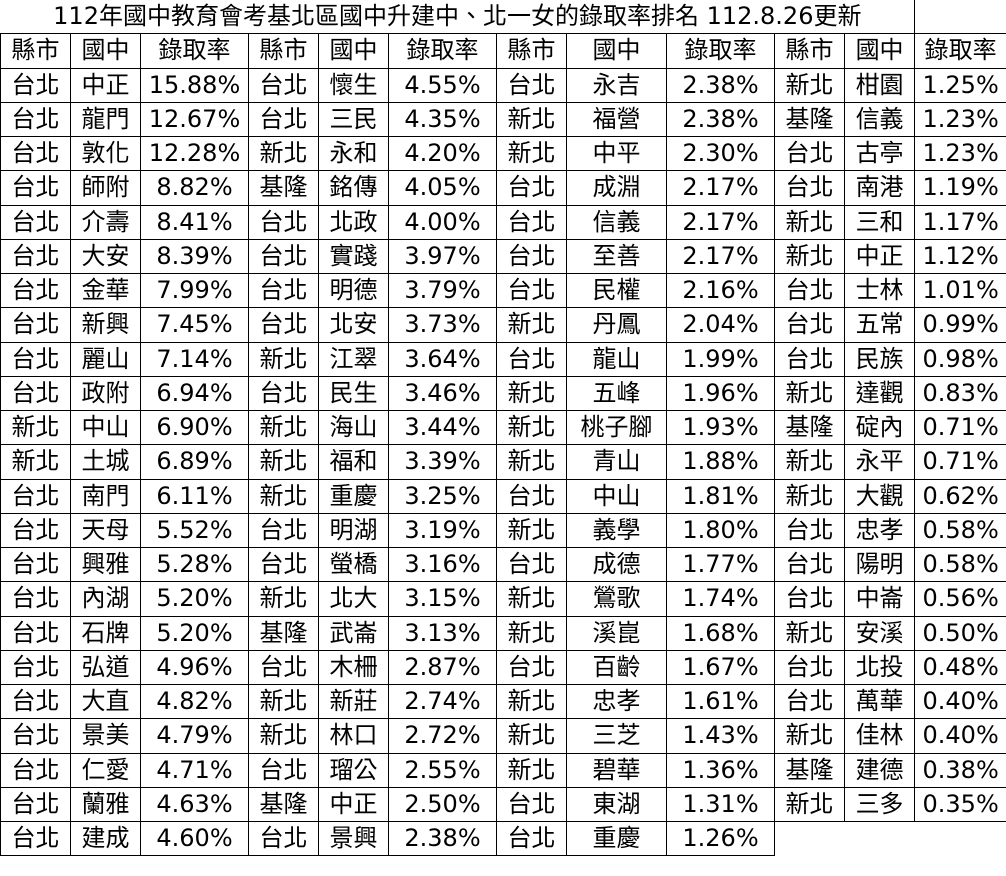 The image size is (1006, 876). I want to click on cell-school: 士林, so click(879, 290).